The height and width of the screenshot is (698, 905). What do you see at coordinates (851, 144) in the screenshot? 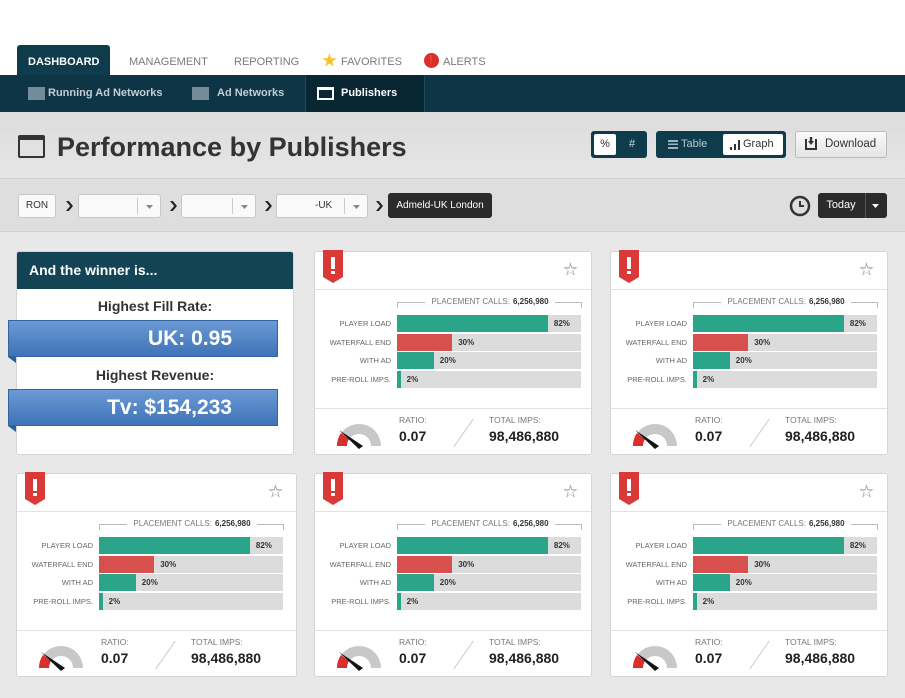
I see `button-label: Download` at bounding box center [851, 144].